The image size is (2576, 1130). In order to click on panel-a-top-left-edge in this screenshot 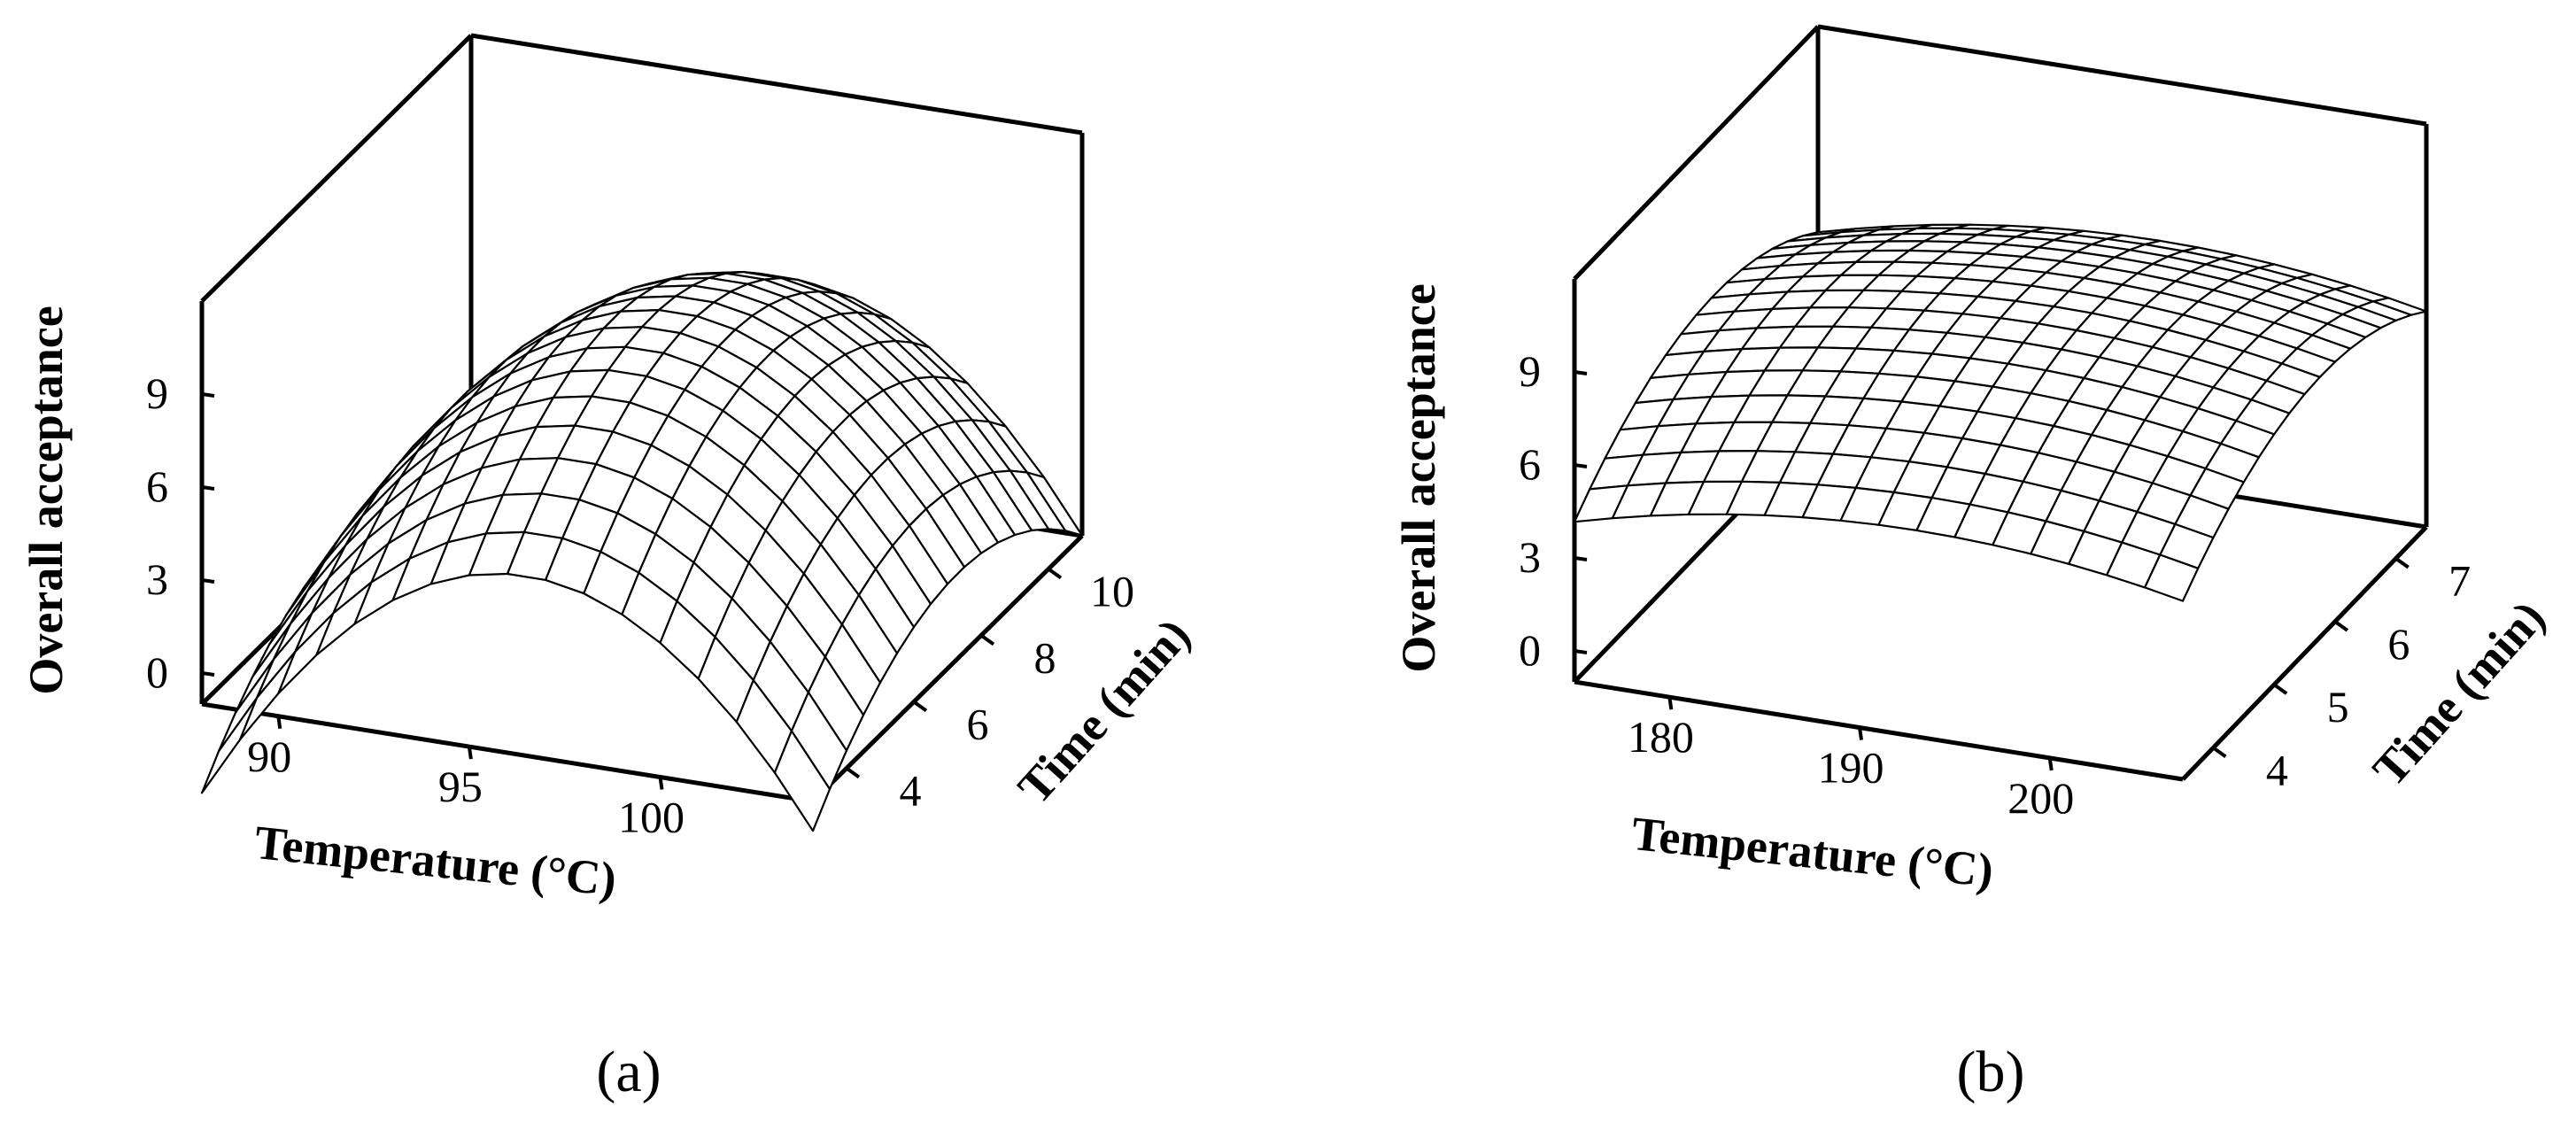, I will do `click(336, 168)`.